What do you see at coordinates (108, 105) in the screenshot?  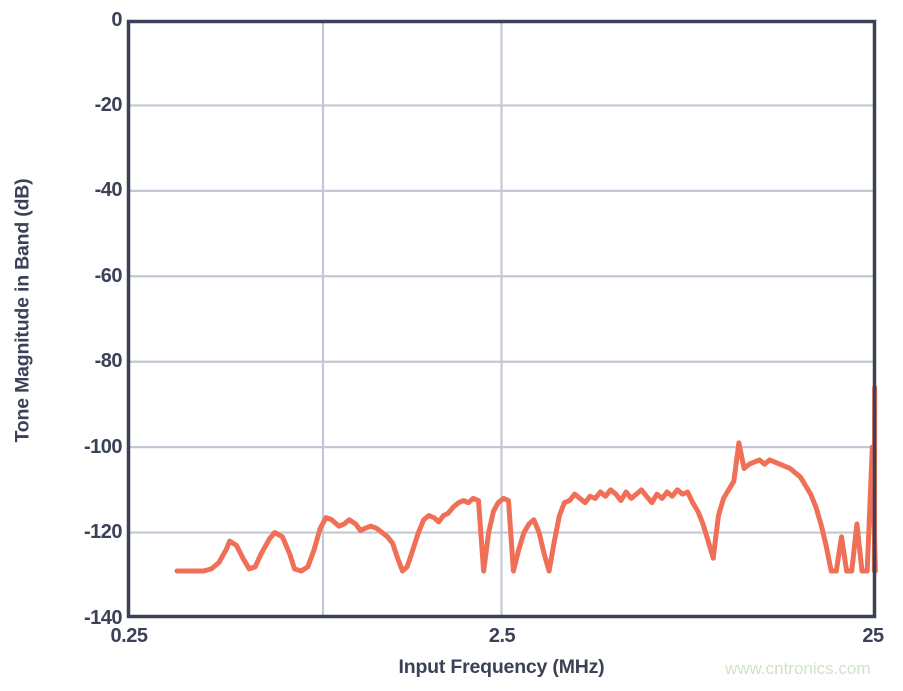 I see `y-tick-label-m20: -20` at bounding box center [108, 105].